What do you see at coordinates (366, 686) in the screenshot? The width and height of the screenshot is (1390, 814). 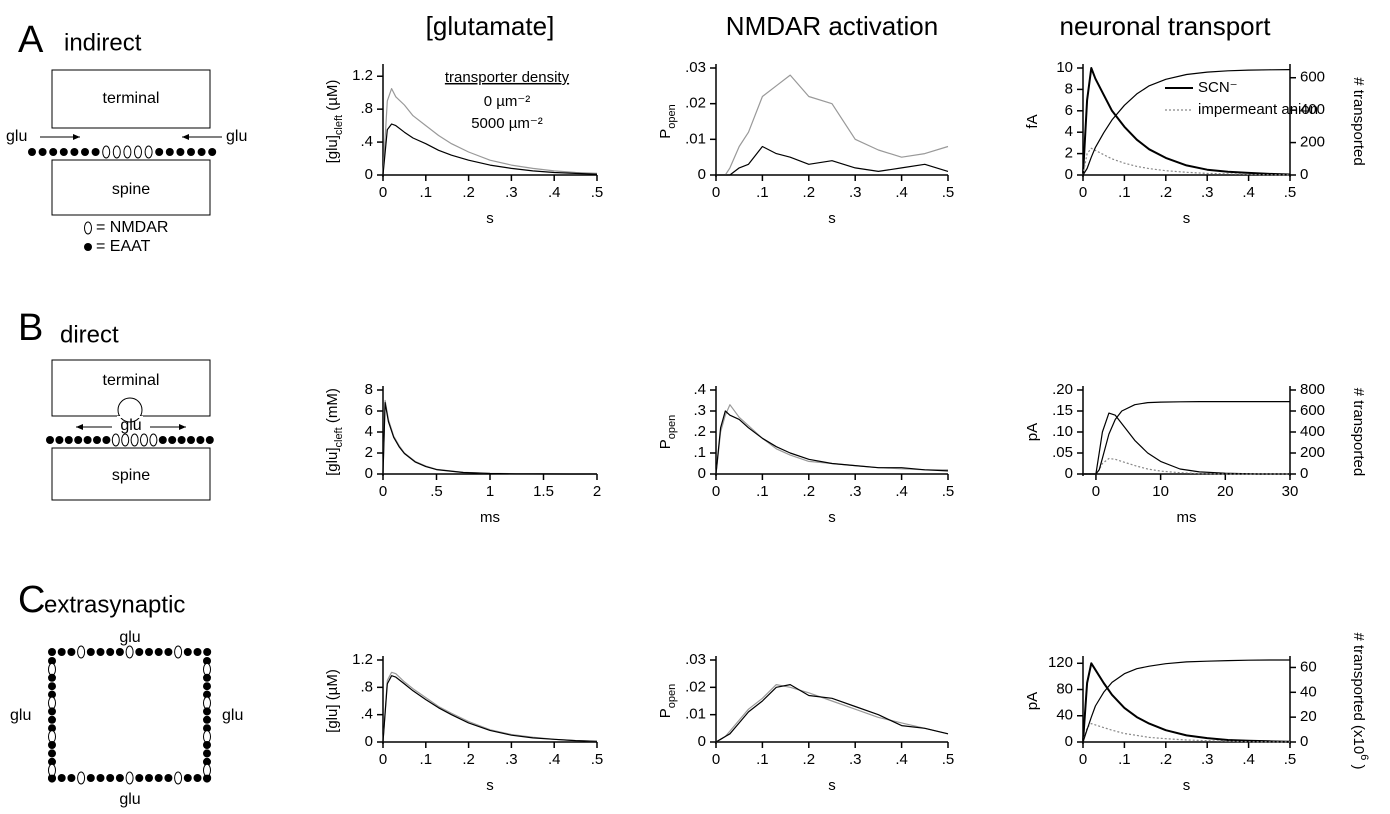 I see `y-tick-label: .8` at bounding box center [366, 686].